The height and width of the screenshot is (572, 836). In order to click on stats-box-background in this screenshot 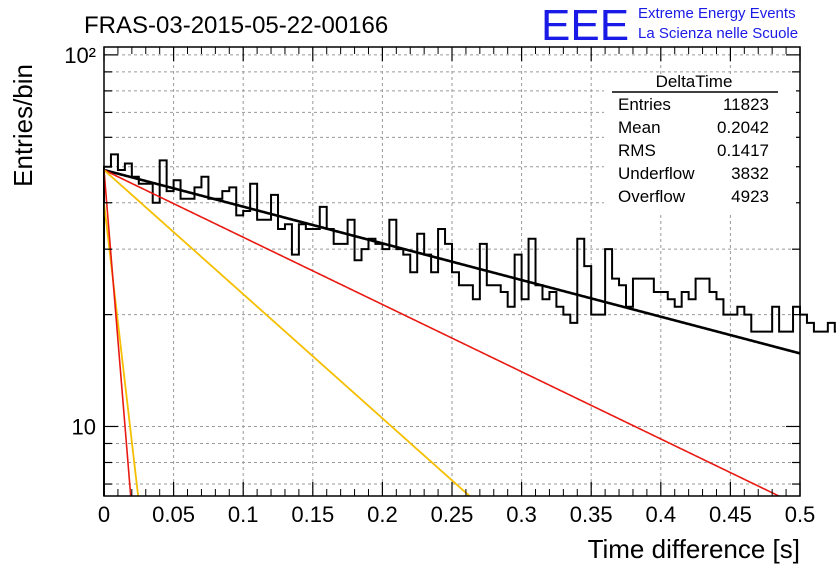, I will do `click(700, 144)`.